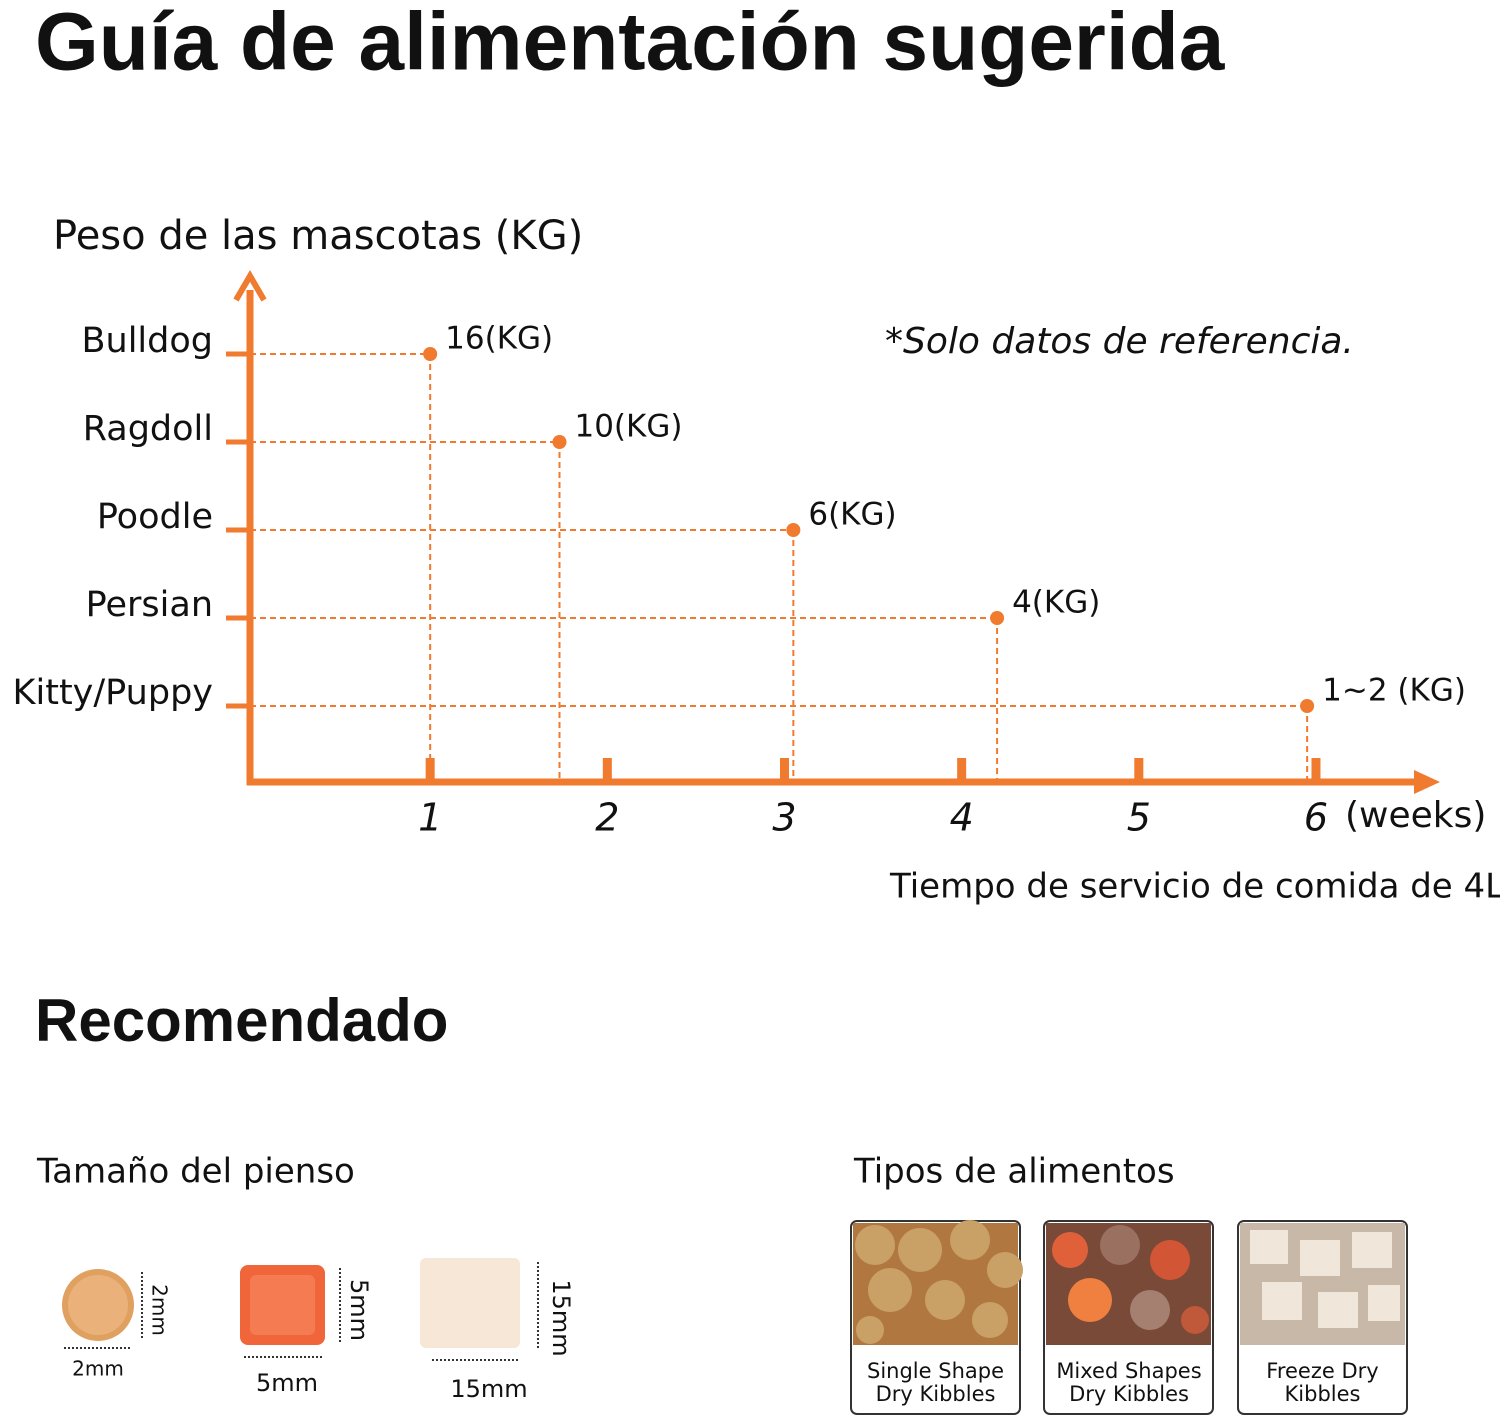 This screenshot has width=1500, height=1419. Describe the element at coordinates (318, 236) in the screenshot. I see `y-axis-label: Peso de las mascotas (KG)` at that location.